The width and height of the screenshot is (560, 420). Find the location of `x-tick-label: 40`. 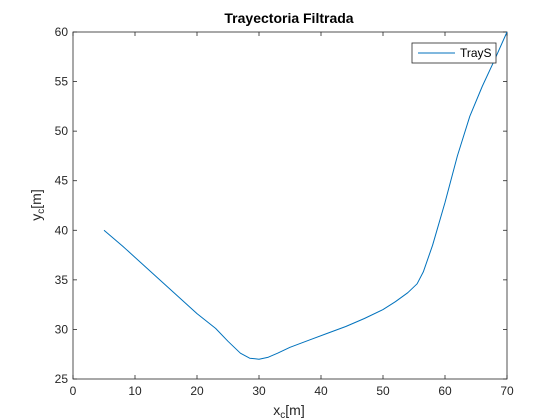

x-tick-label: 40 is located at coordinates (321, 391).